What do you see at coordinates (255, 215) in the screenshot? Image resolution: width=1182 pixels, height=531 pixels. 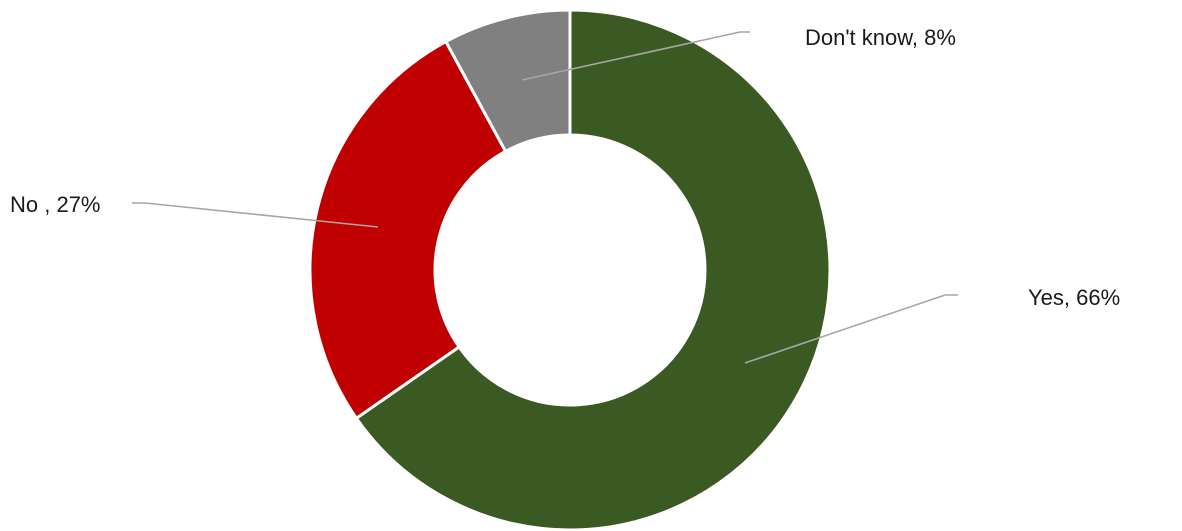 I see `leader-line-no` at bounding box center [255, 215].